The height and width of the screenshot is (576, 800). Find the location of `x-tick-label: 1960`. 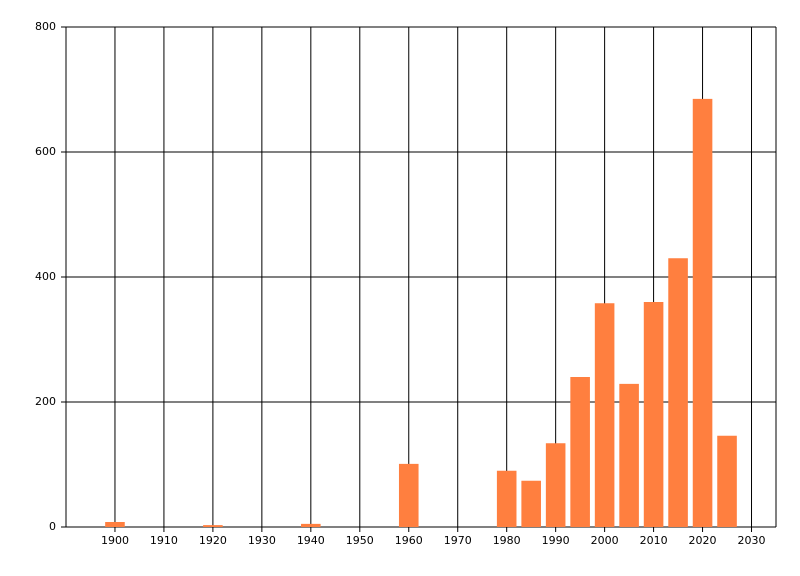

x-tick-label: 1960 is located at coordinates (409, 540).